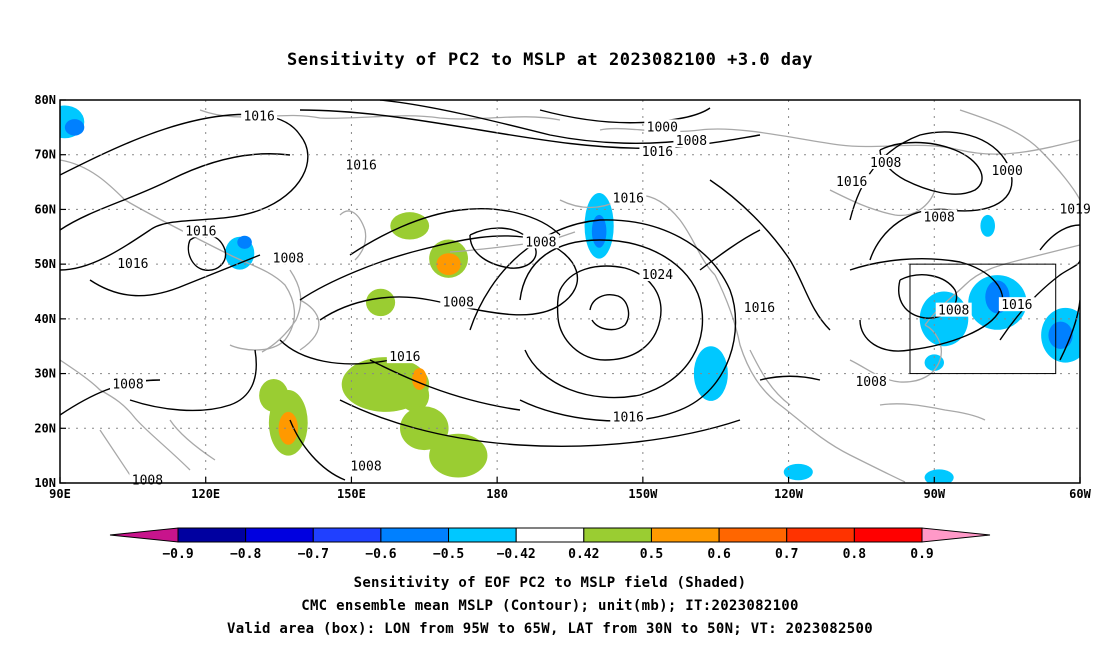 This screenshot has width=1100, height=650. Describe the element at coordinates (1080, 494) in the screenshot. I see `lon-tick-label: 60W` at that location.